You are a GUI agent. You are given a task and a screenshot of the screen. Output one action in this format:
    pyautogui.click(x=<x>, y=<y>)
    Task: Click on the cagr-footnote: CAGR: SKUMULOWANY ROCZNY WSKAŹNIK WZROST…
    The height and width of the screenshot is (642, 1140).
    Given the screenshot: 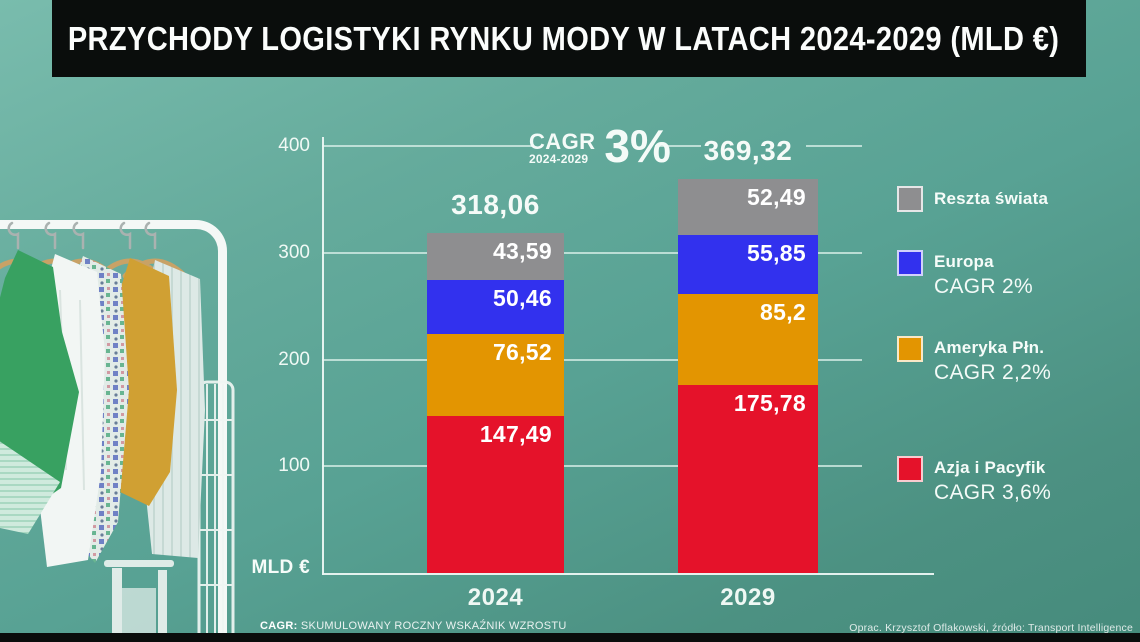 What is the action you would take?
    pyautogui.click(x=413, y=626)
    